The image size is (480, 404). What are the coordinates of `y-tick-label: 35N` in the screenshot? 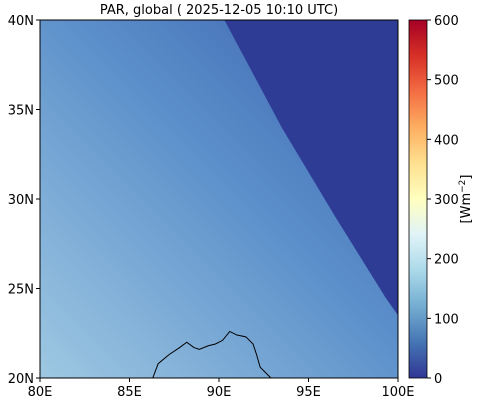 It's located at (21, 111).